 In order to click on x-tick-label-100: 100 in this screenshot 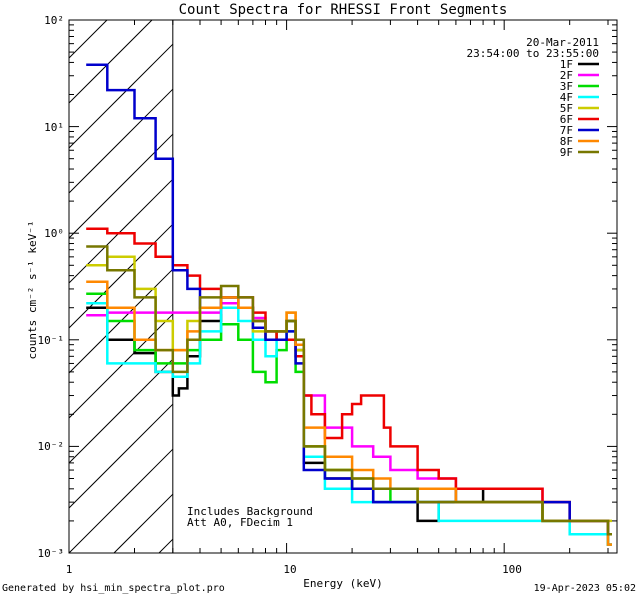, I will do `click(512, 569)`.